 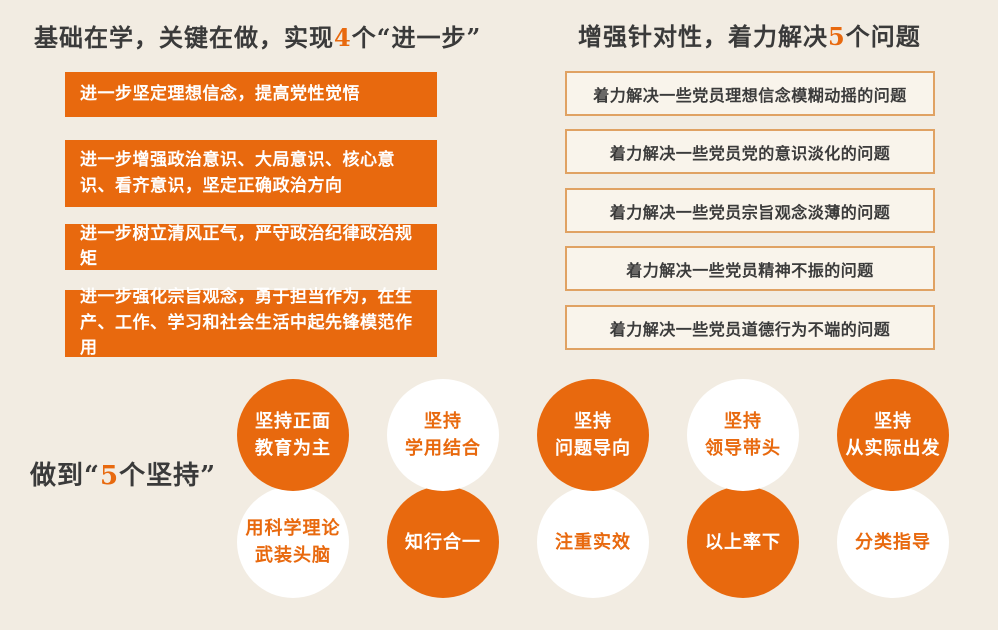 What do you see at coordinates (220, 93) in the screenshot?
I see `left-point-text: 进一步坚定理想信念，提高党性觉悟` at bounding box center [220, 93].